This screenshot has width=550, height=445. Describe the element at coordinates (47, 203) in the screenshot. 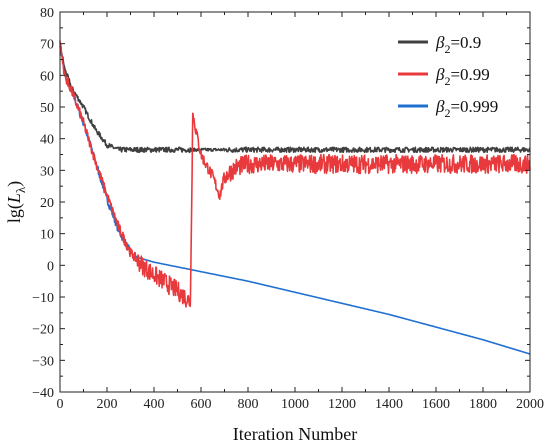

I see `y-tick-label: 20` at that location.